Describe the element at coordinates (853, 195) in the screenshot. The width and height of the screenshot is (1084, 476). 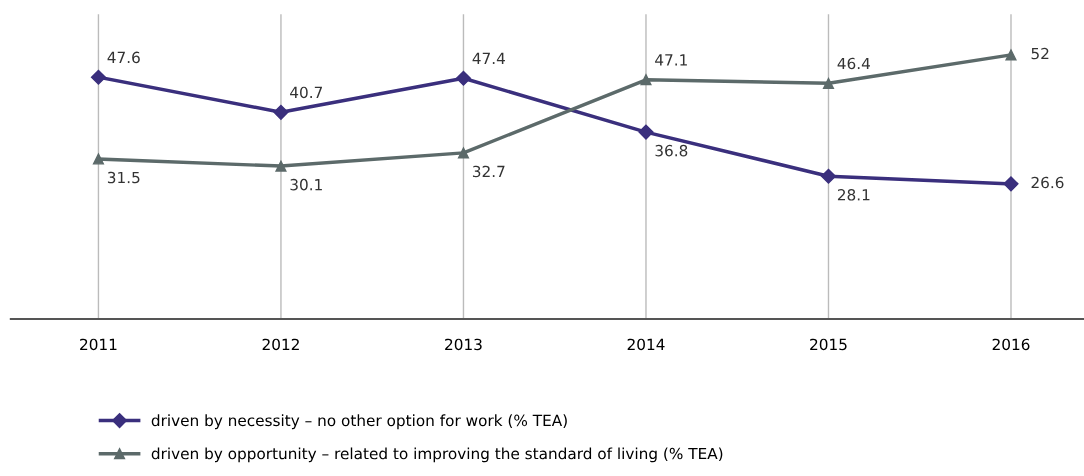
I see `data-label: 28.1` at that location.